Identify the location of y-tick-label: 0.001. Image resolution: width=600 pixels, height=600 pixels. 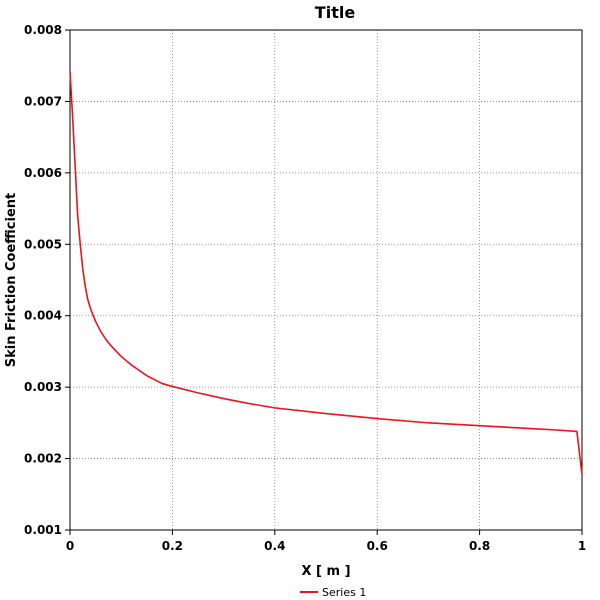
(43, 530).